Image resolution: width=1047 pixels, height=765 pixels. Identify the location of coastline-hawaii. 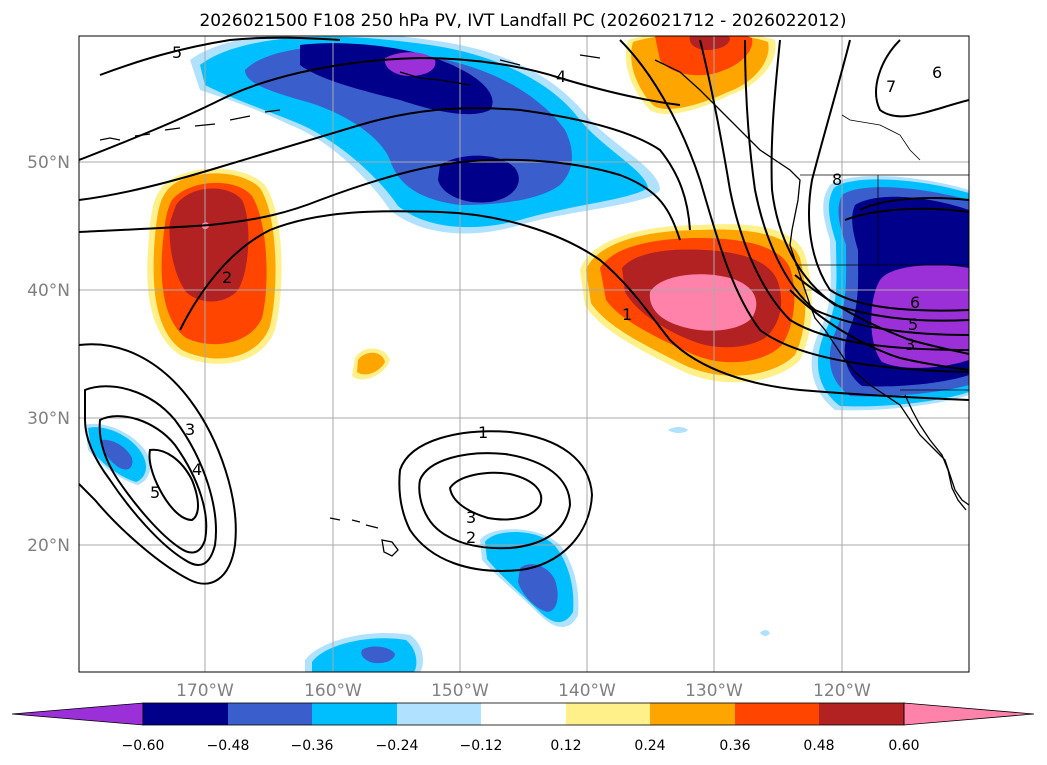
(364, 537).